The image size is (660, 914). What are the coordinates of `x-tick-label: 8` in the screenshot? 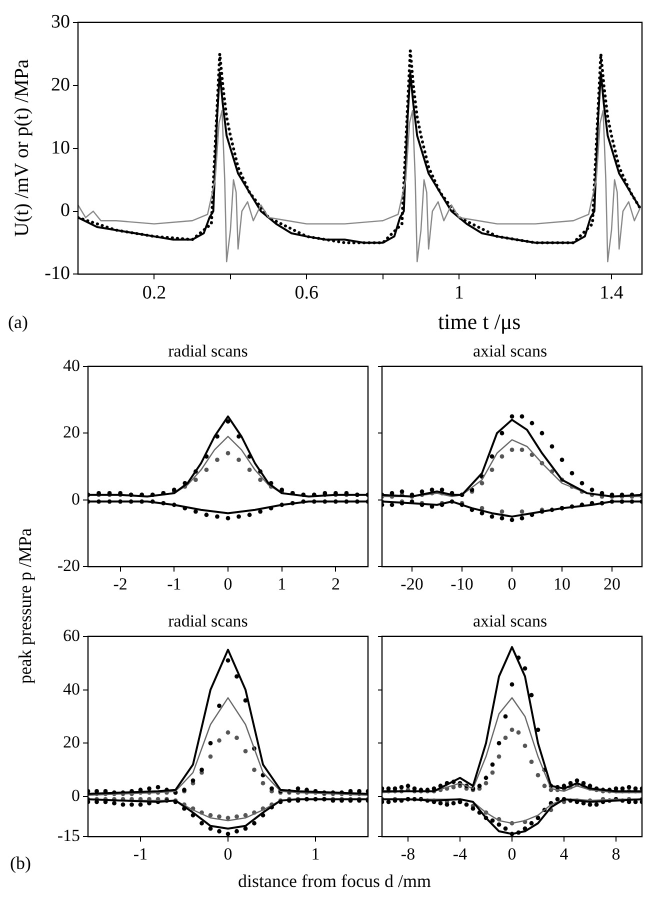 It's located at (616, 854).